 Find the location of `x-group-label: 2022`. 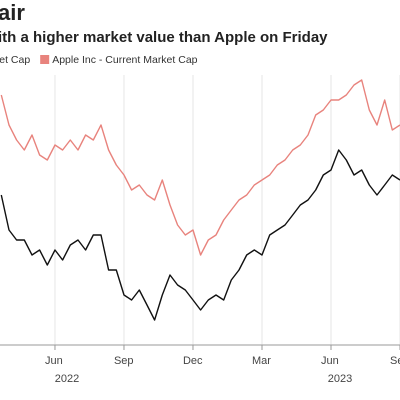

x-group-label: 2022 is located at coordinates (67, 379).